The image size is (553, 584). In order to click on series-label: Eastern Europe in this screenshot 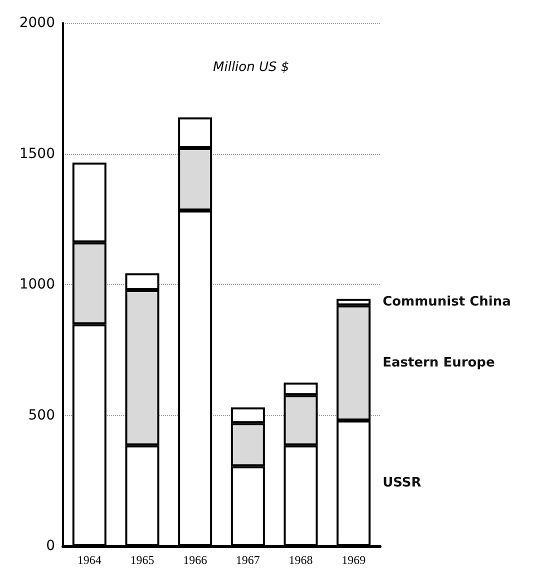, I will do `click(438, 362)`.